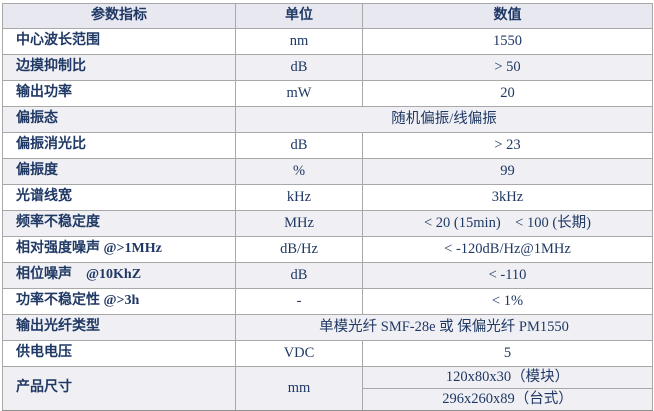 The width and height of the screenshot is (654, 411). I want to click on value-cell: 120x80x30（模块）, so click(507, 377).